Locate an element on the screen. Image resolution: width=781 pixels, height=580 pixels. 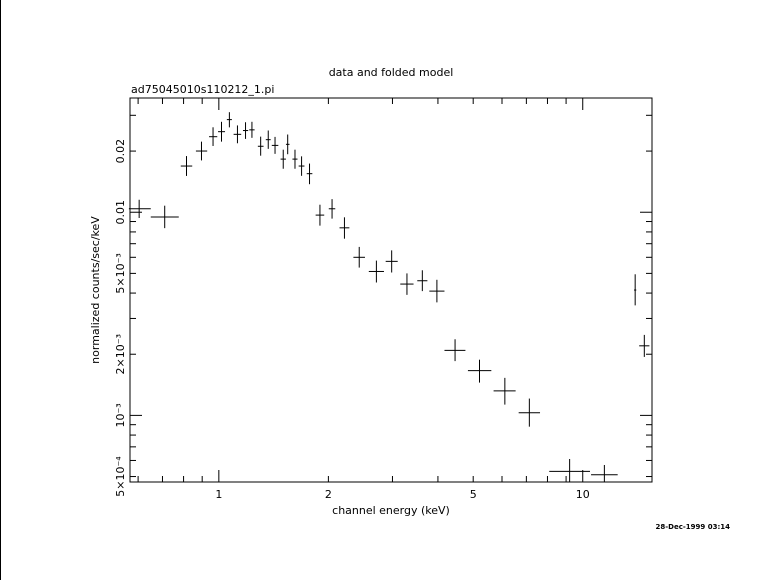
y-tick-label: 2×10⁻³ is located at coordinates (120, 354).